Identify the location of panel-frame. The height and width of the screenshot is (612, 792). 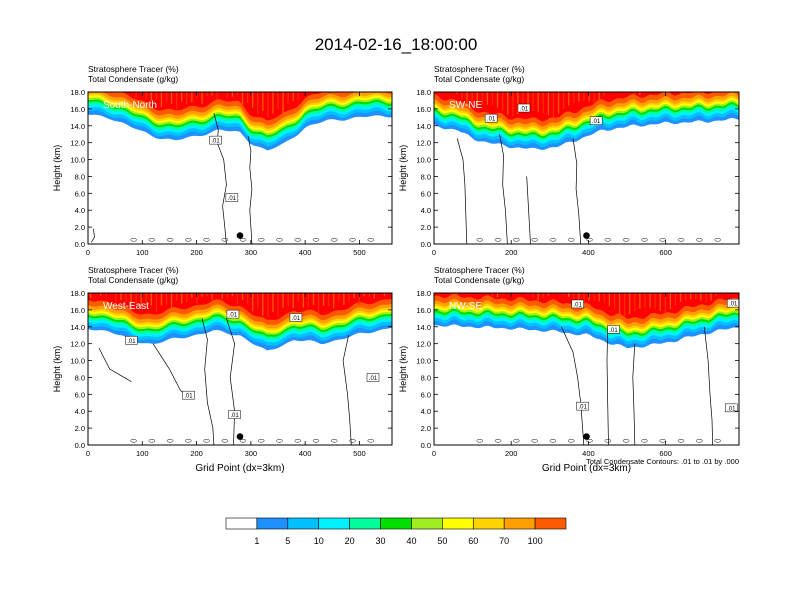
(240, 369).